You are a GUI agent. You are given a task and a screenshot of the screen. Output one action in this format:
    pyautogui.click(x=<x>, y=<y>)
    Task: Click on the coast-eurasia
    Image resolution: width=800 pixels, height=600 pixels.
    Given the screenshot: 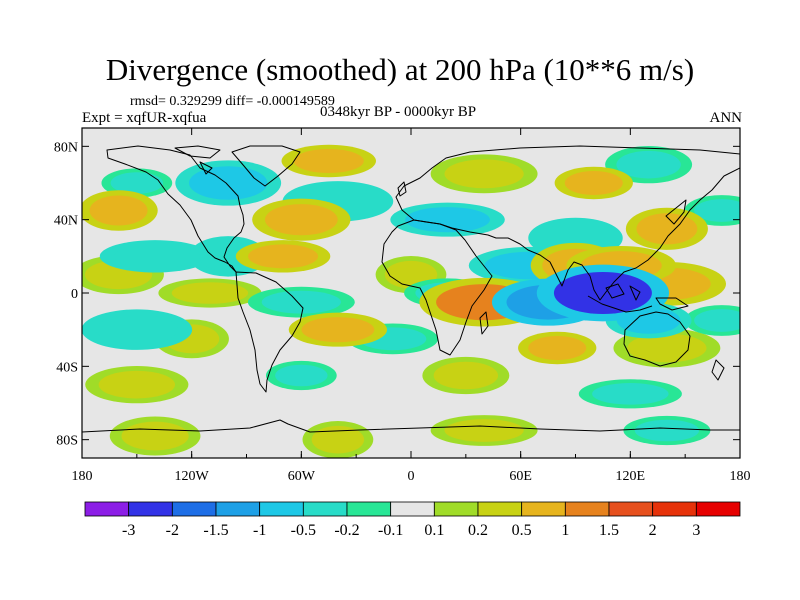 What is the action you would take?
    pyautogui.click(x=567, y=223)
    